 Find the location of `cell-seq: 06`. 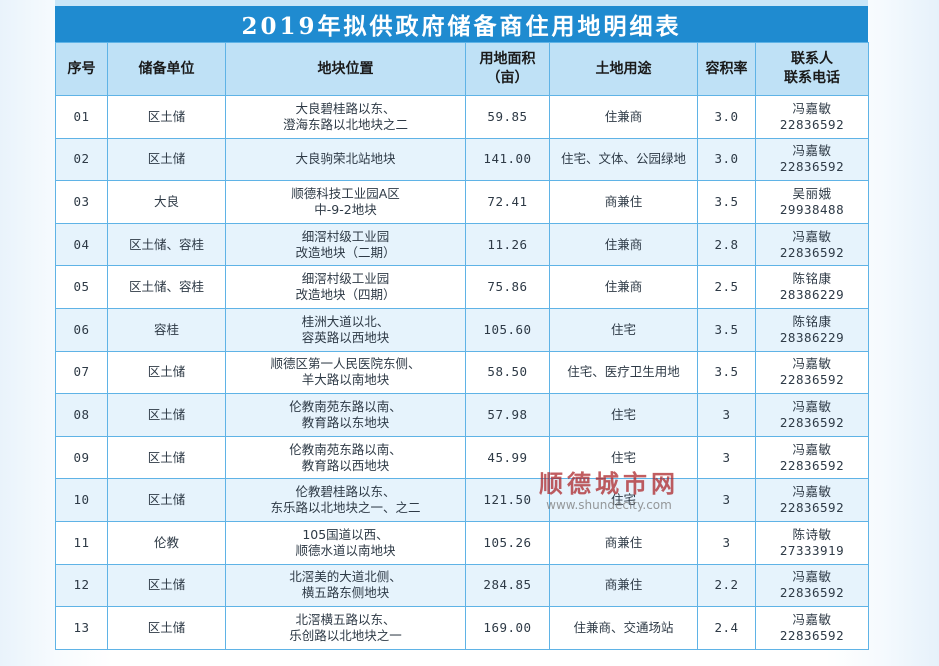

cell-seq: 06 is located at coordinates (81, 329).